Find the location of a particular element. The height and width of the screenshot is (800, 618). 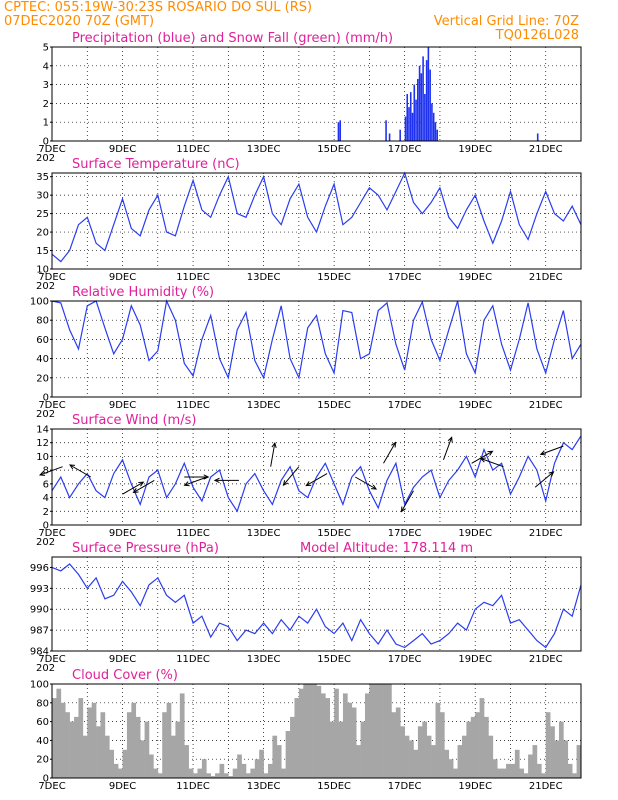

y-tick-label: 60 is located at coordinates (42, 722).